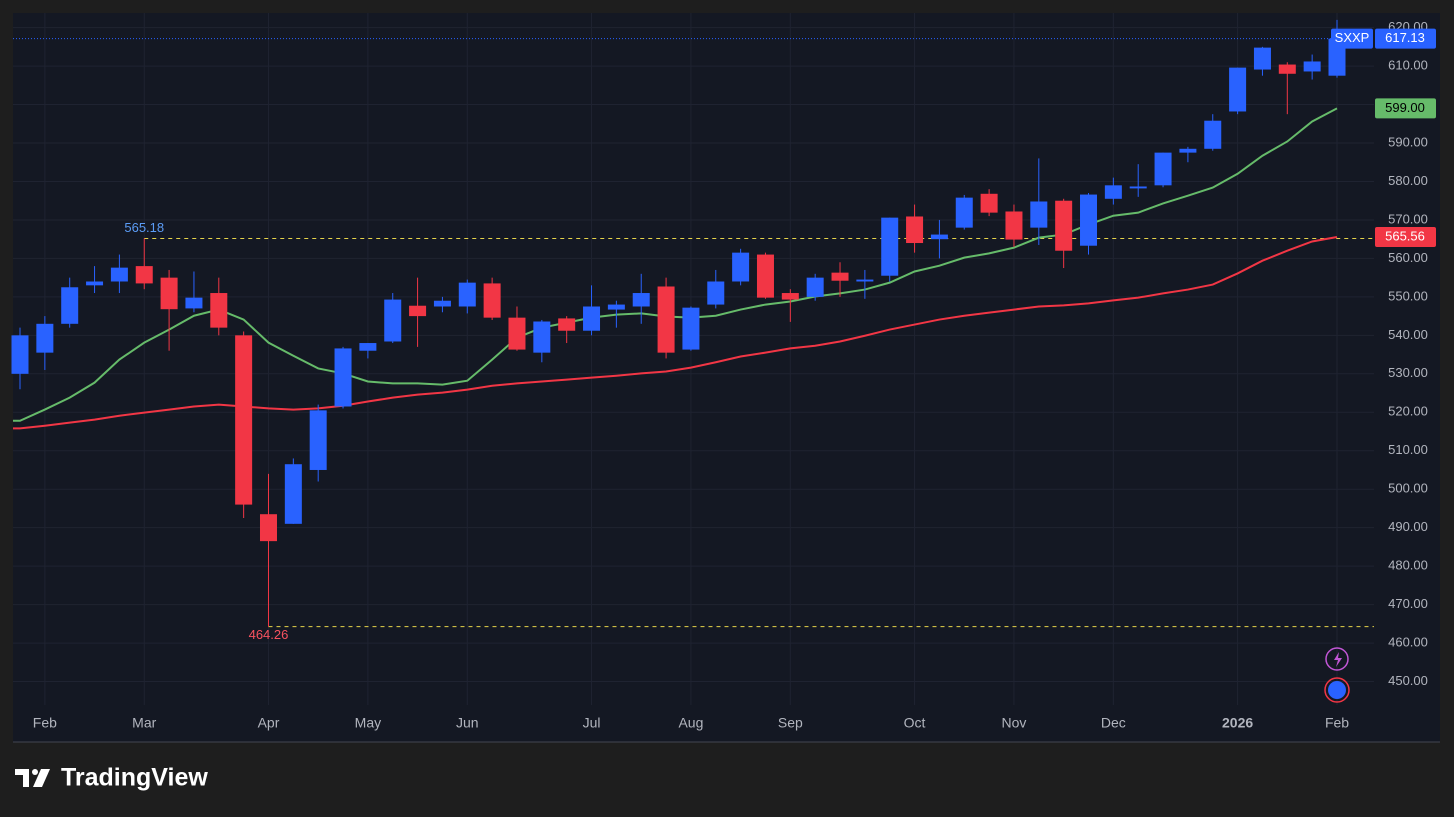 The width and height of the screenshot is (1454, 817). I want to click on x-tick-label: May, so click(368, 723).